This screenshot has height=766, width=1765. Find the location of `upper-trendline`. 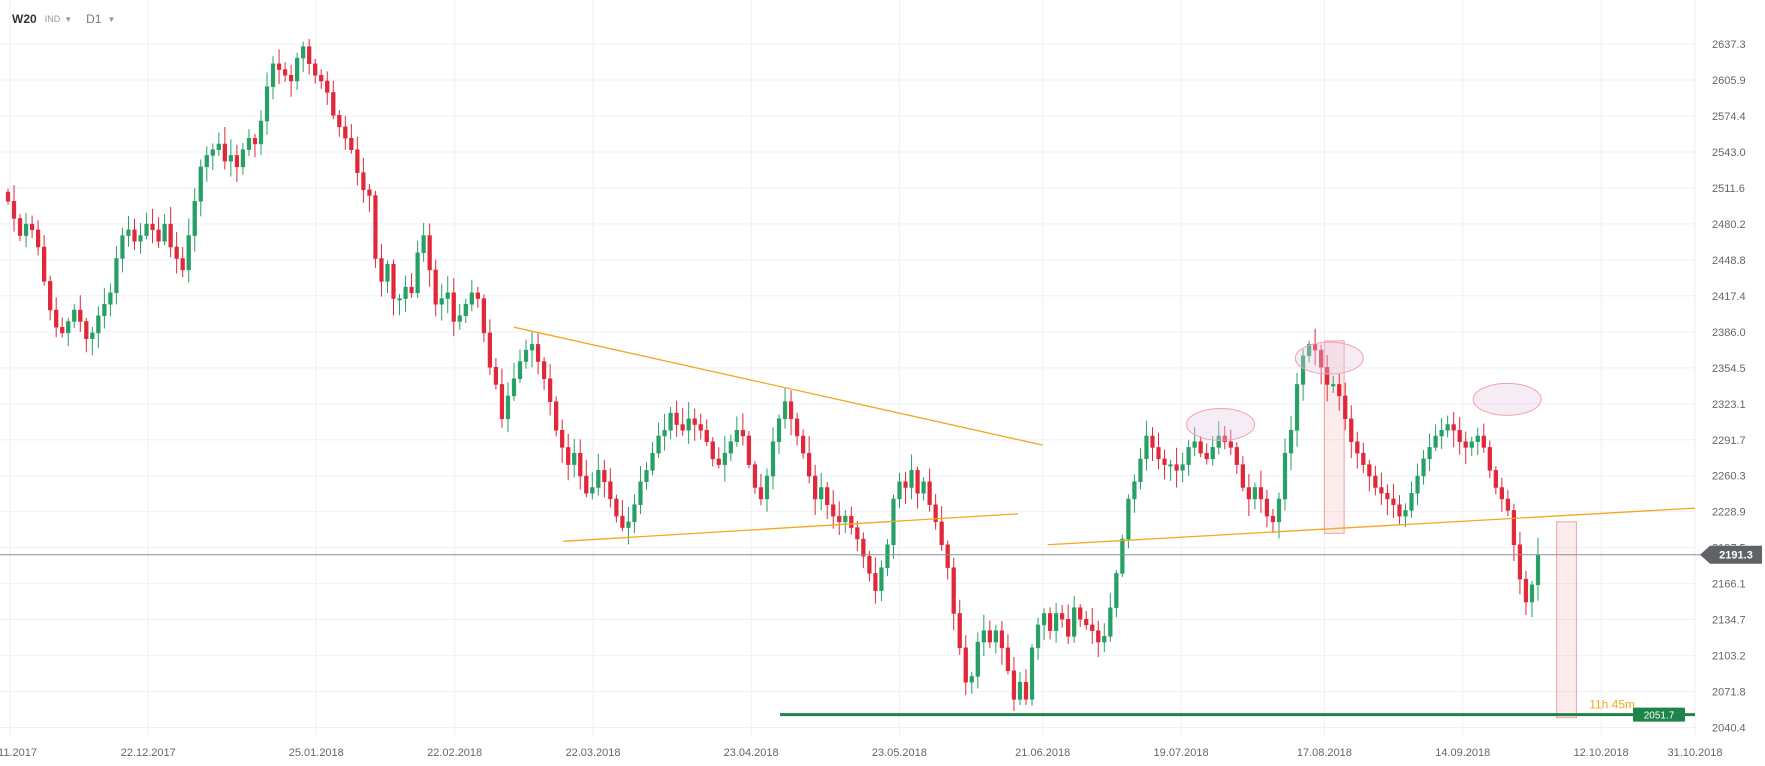

upper-trendline is located at coordinates (778, 386).